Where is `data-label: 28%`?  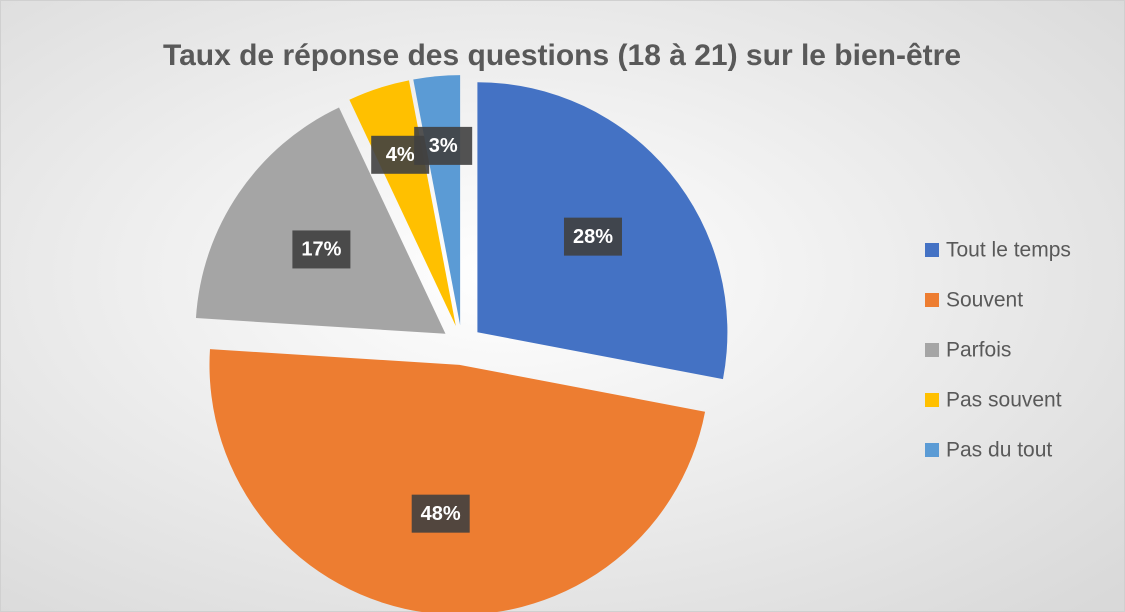 data-label: 28% is located at coordinates (593, 237).